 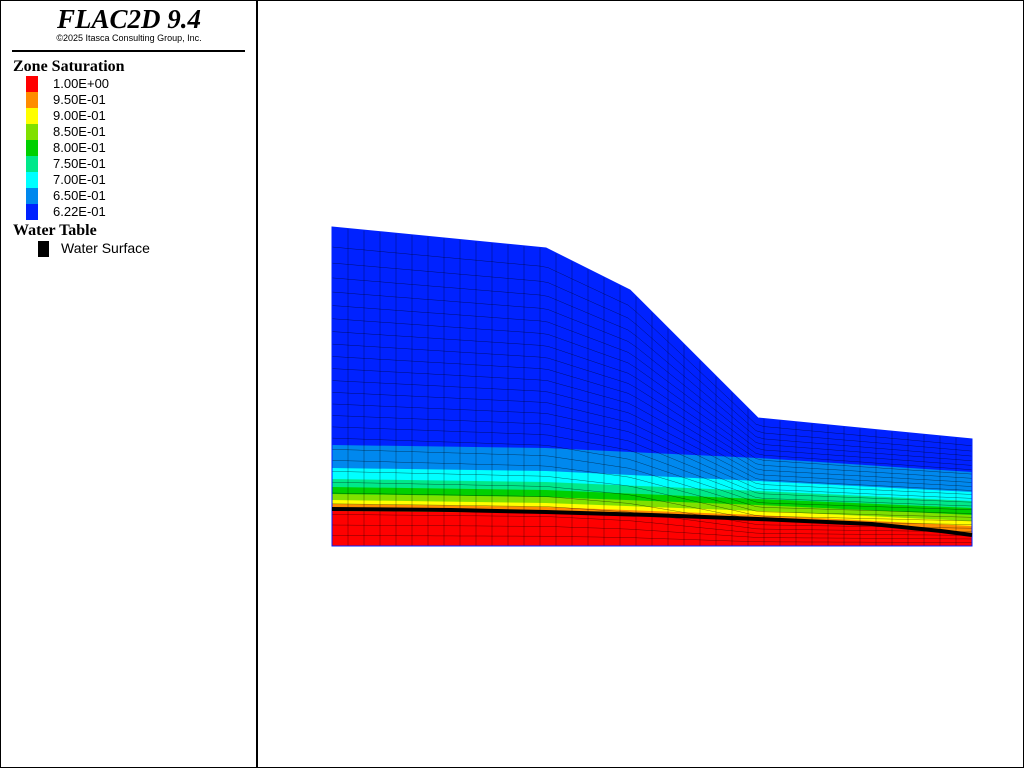 I want to click on saturation-legend-label: 7.00E-01, so click(x=79, y=179).